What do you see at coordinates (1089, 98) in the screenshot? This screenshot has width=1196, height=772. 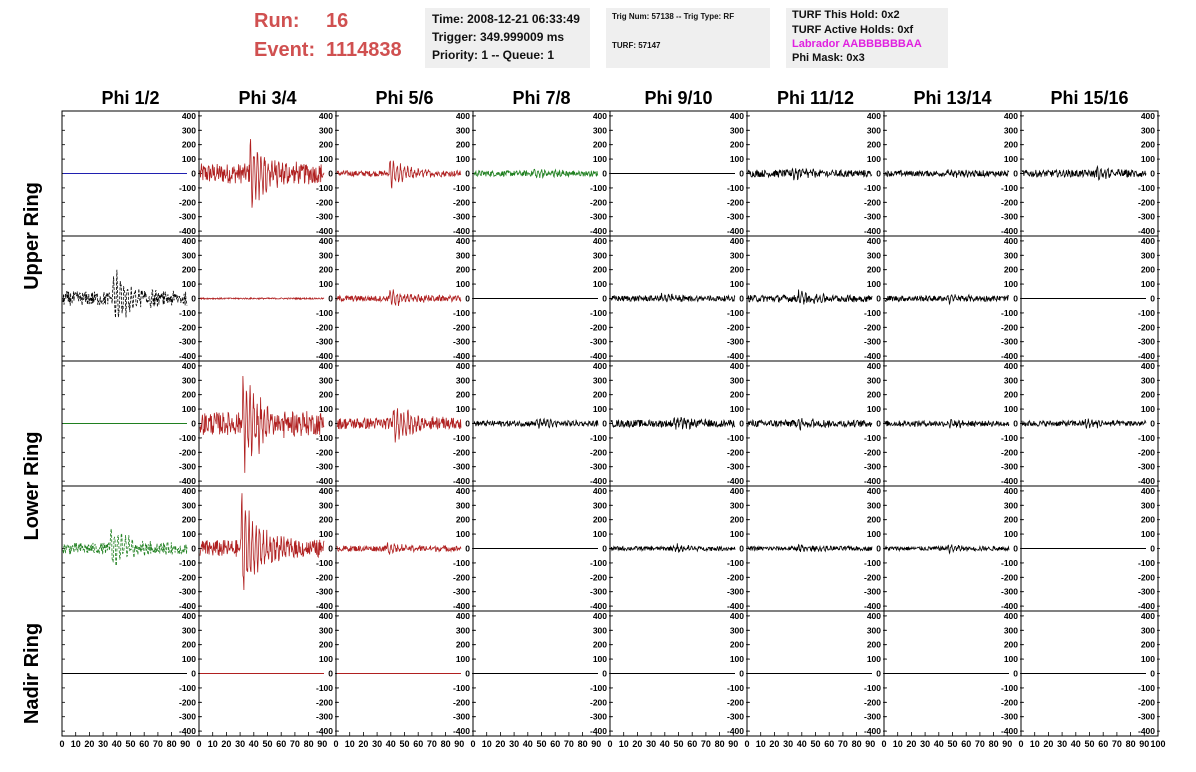 I see `phi-label: Phi 15/16` at bounding box center [1089, 98].